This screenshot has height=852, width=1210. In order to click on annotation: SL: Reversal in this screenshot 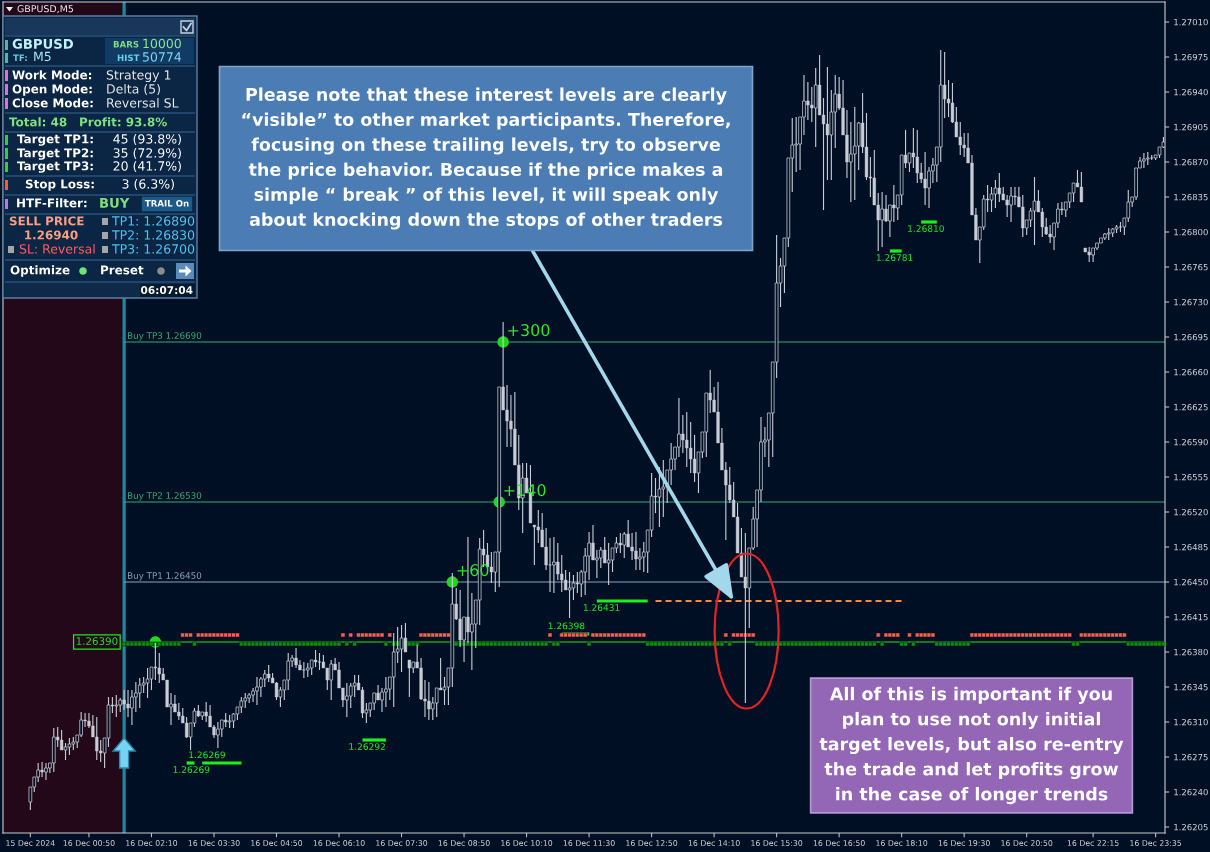, I will do `click(57, 248)`.